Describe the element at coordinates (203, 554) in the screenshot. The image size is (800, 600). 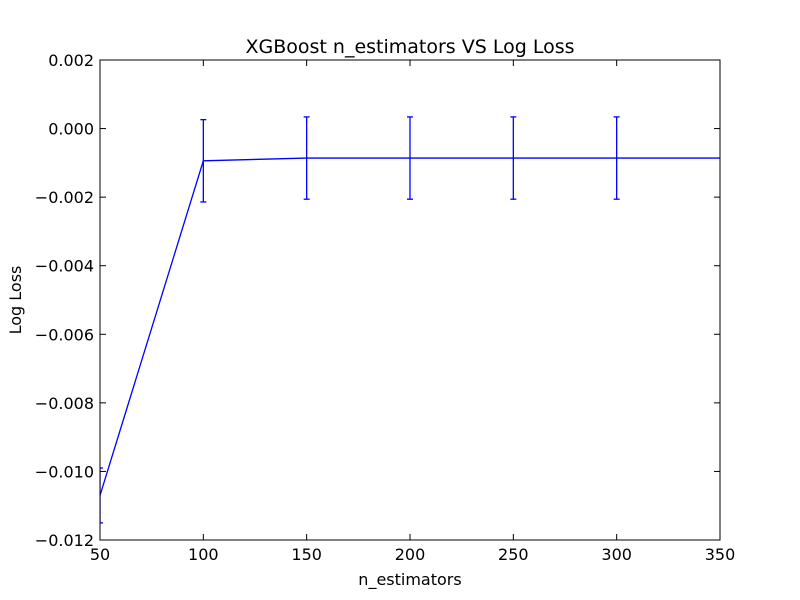
I see `x-tick-label: 100` at that location.